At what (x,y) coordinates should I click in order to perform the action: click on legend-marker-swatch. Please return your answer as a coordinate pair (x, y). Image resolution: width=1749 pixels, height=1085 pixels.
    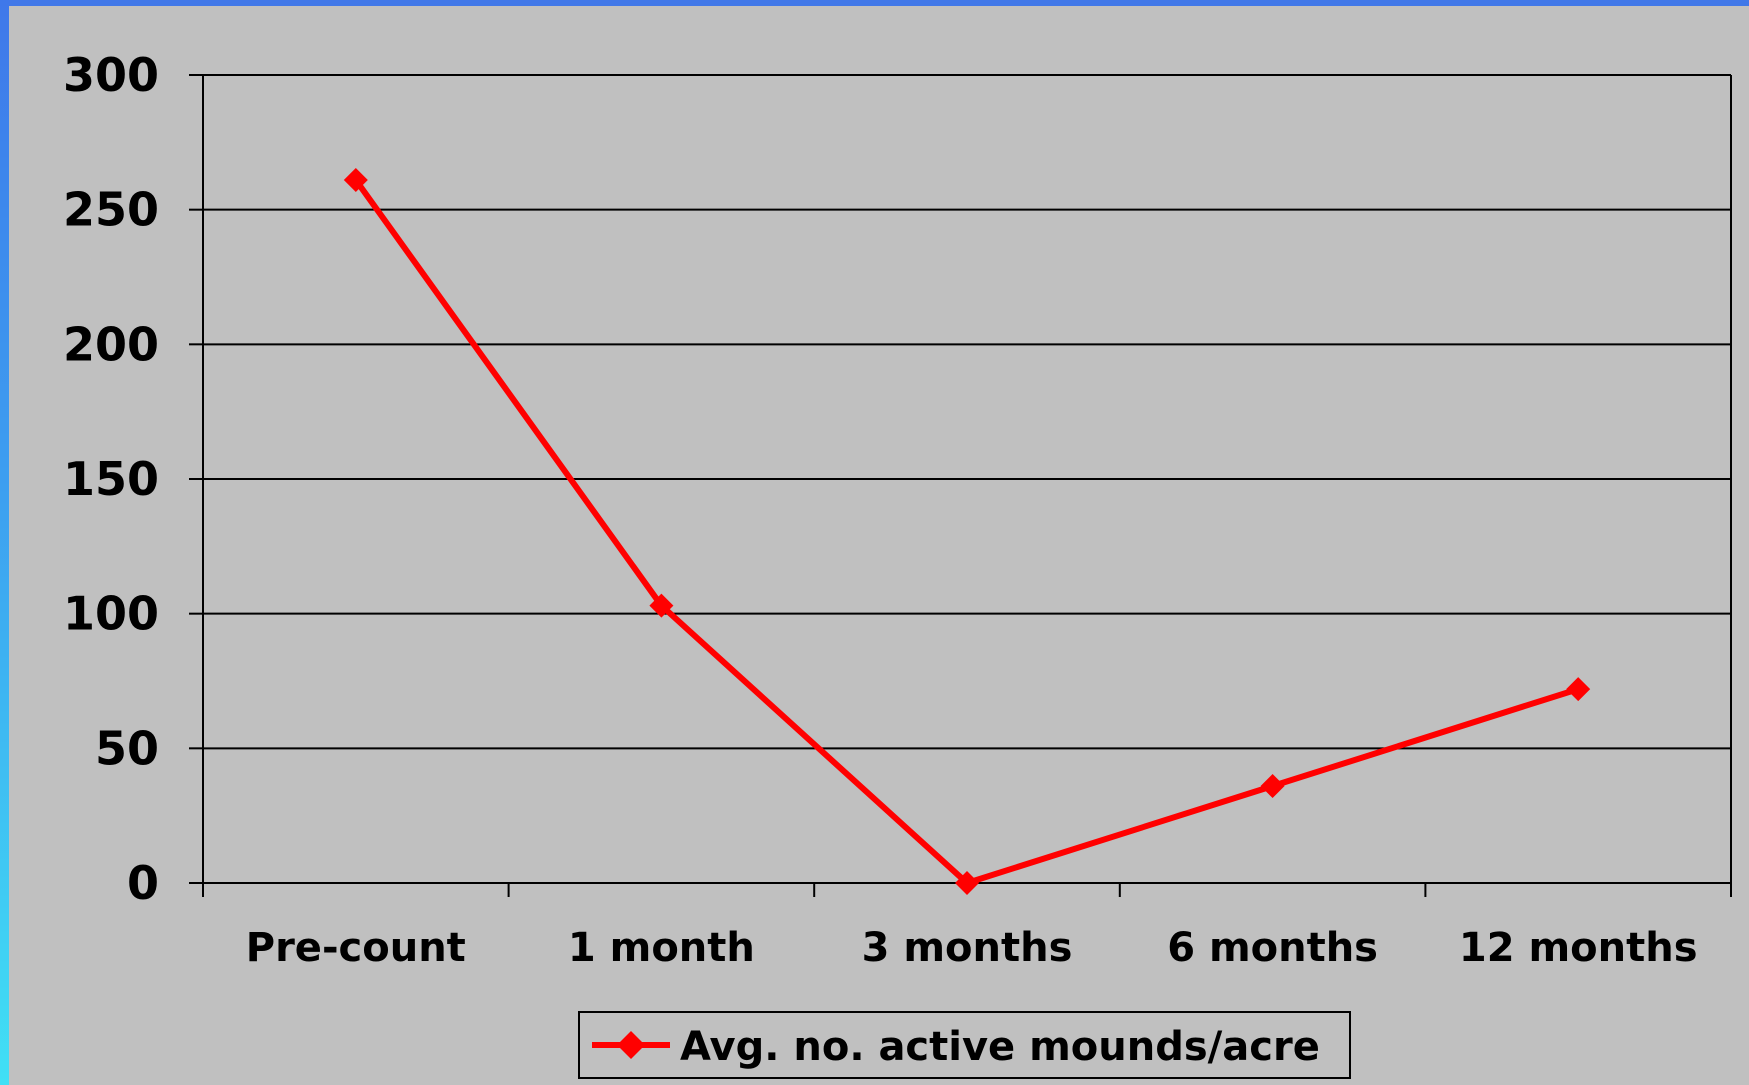
    Looking at the image, I should click on (631, 1045).